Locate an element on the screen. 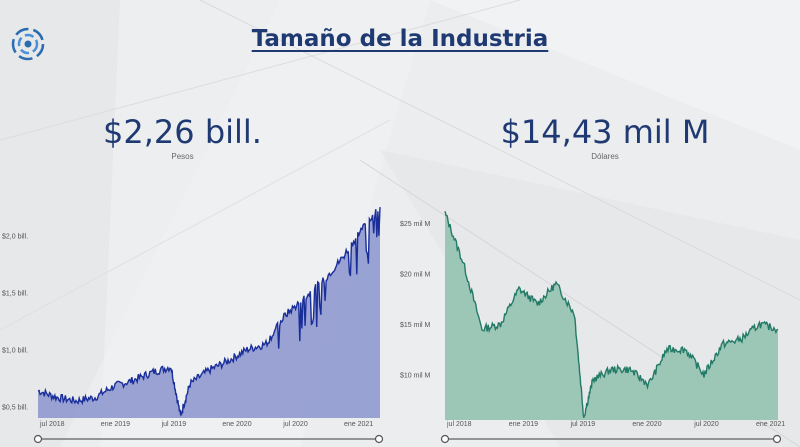 The height and width of the screenshot is (447, 800). y-tick-label: $20 mil M is located at coordinates (415, 275).